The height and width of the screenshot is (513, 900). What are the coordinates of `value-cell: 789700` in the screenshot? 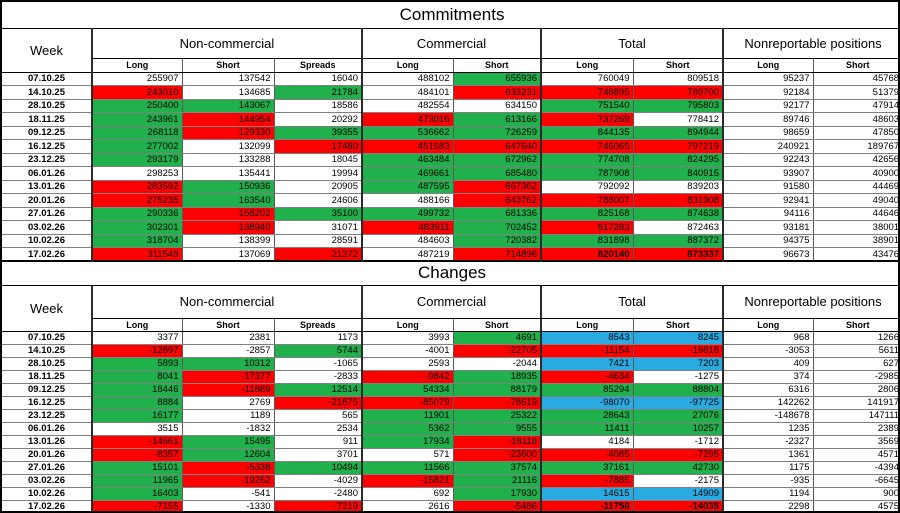 It's located at (678, 92).